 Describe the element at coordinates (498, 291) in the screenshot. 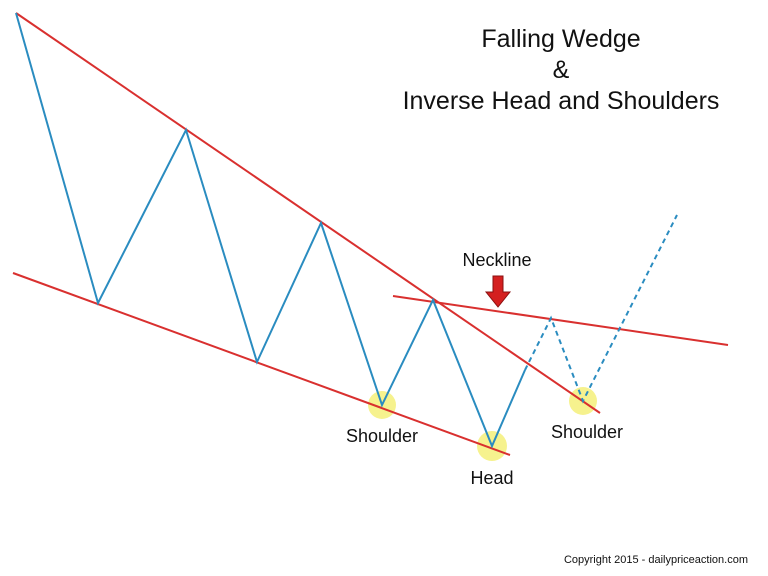

I see `neckline-arrow-icon` at that location.